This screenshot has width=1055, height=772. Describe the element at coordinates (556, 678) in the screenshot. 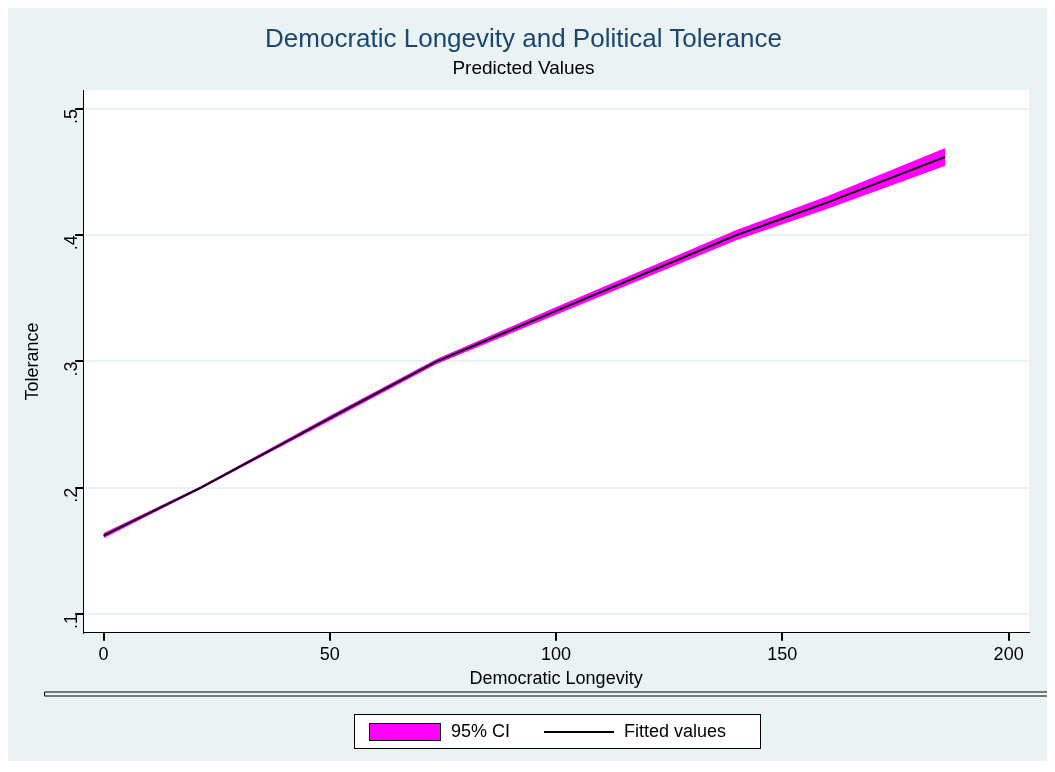

I see `x-axis-title: Democratic Longevity` at that location.